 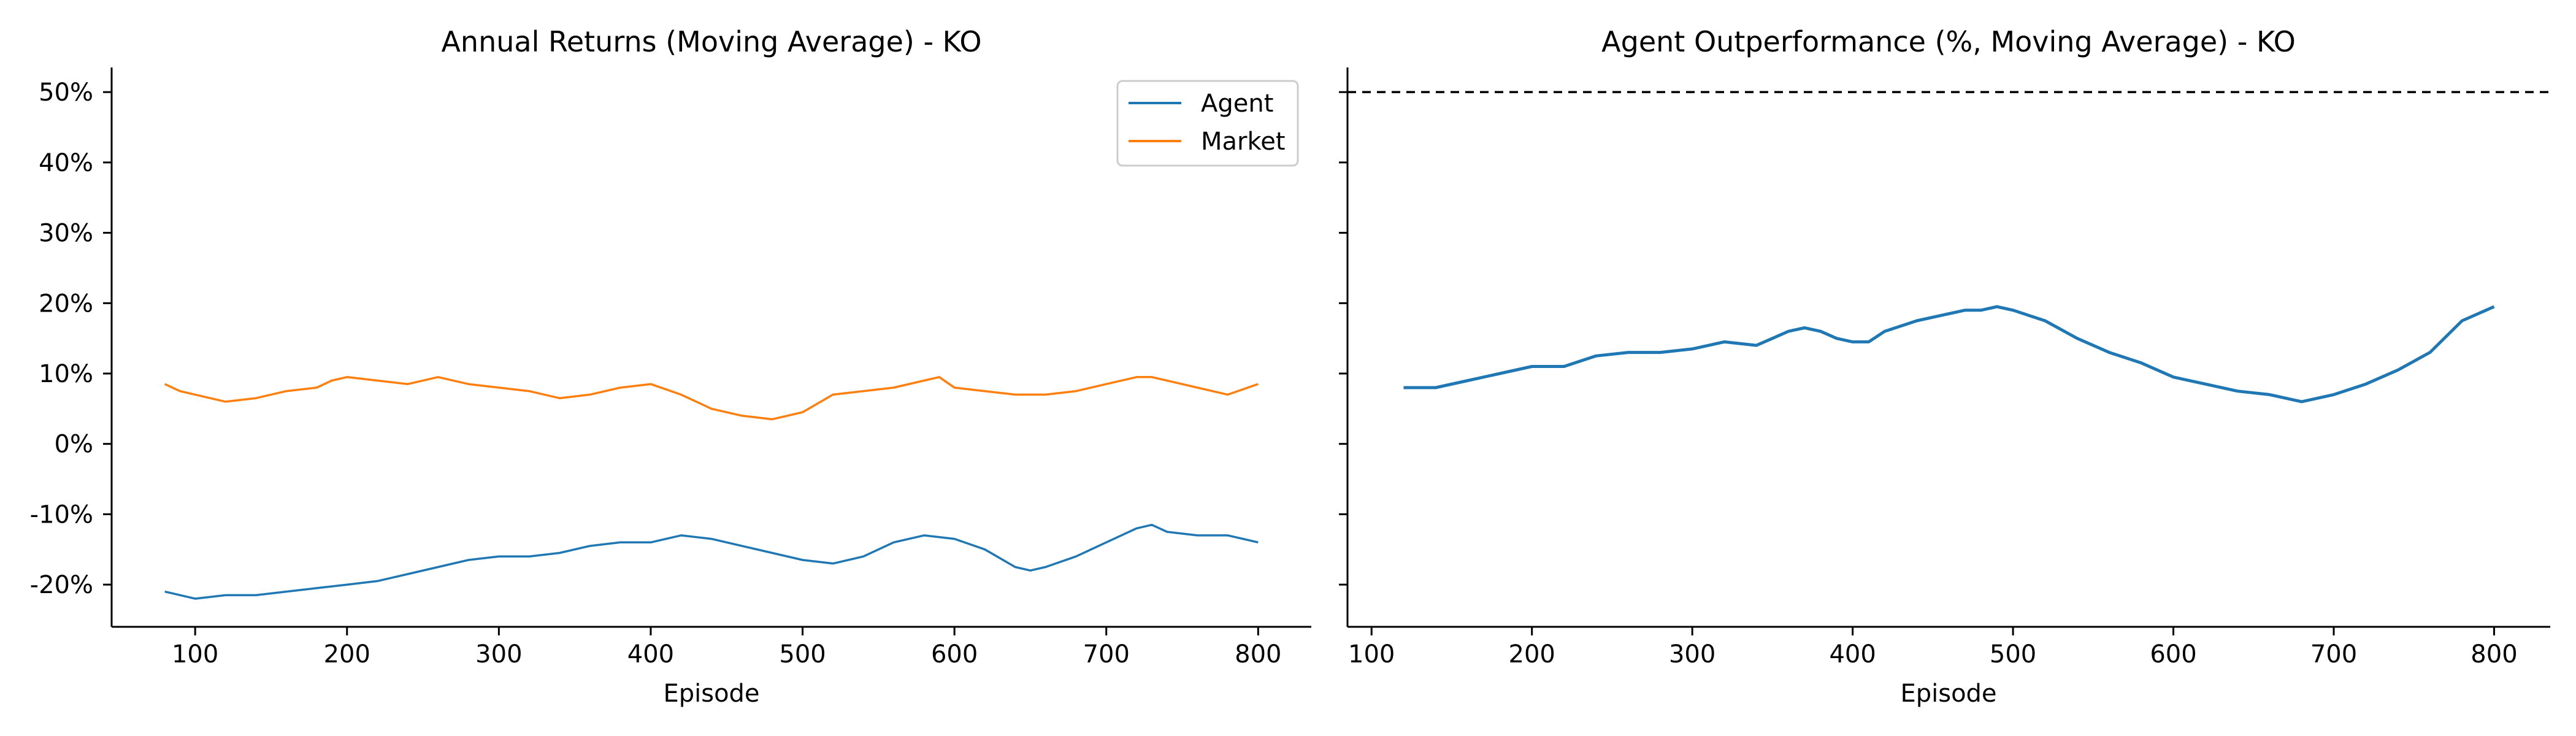 What do you see at coordinates (954, 654) in the screenshot?
I see `returns-x-tick-label: 600` at bounding box center [954, 654].